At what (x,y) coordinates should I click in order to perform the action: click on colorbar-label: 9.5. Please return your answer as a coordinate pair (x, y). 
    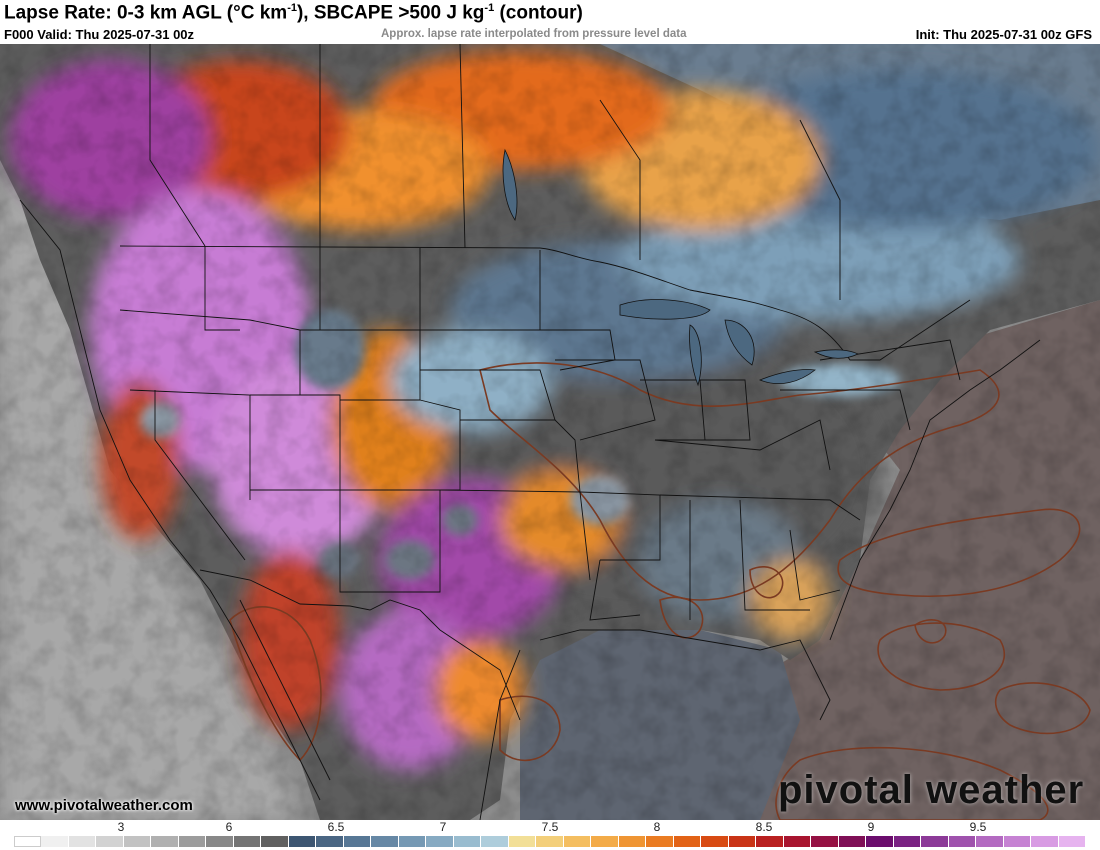
    Looking at the image, I should click on (978, 827).